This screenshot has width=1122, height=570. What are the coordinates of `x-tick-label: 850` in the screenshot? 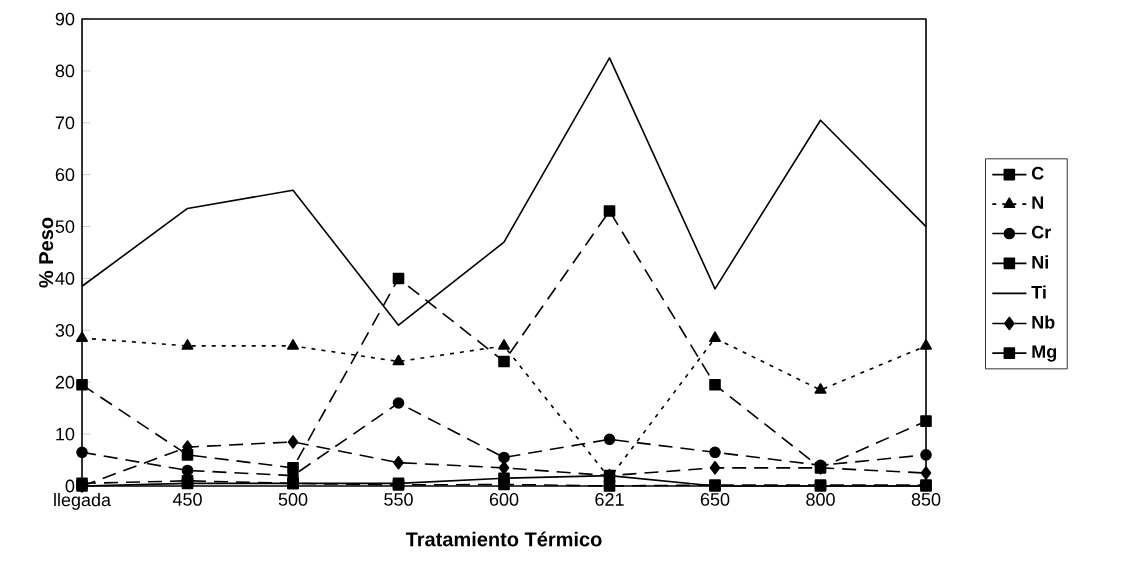 It's located at (926, 499).